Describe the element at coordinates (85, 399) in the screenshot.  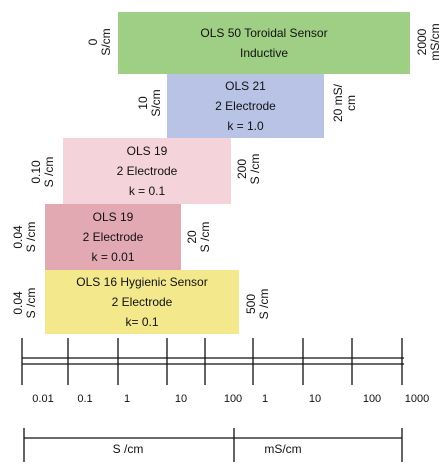
I see `scale-tick-label: 0.1` at that location.